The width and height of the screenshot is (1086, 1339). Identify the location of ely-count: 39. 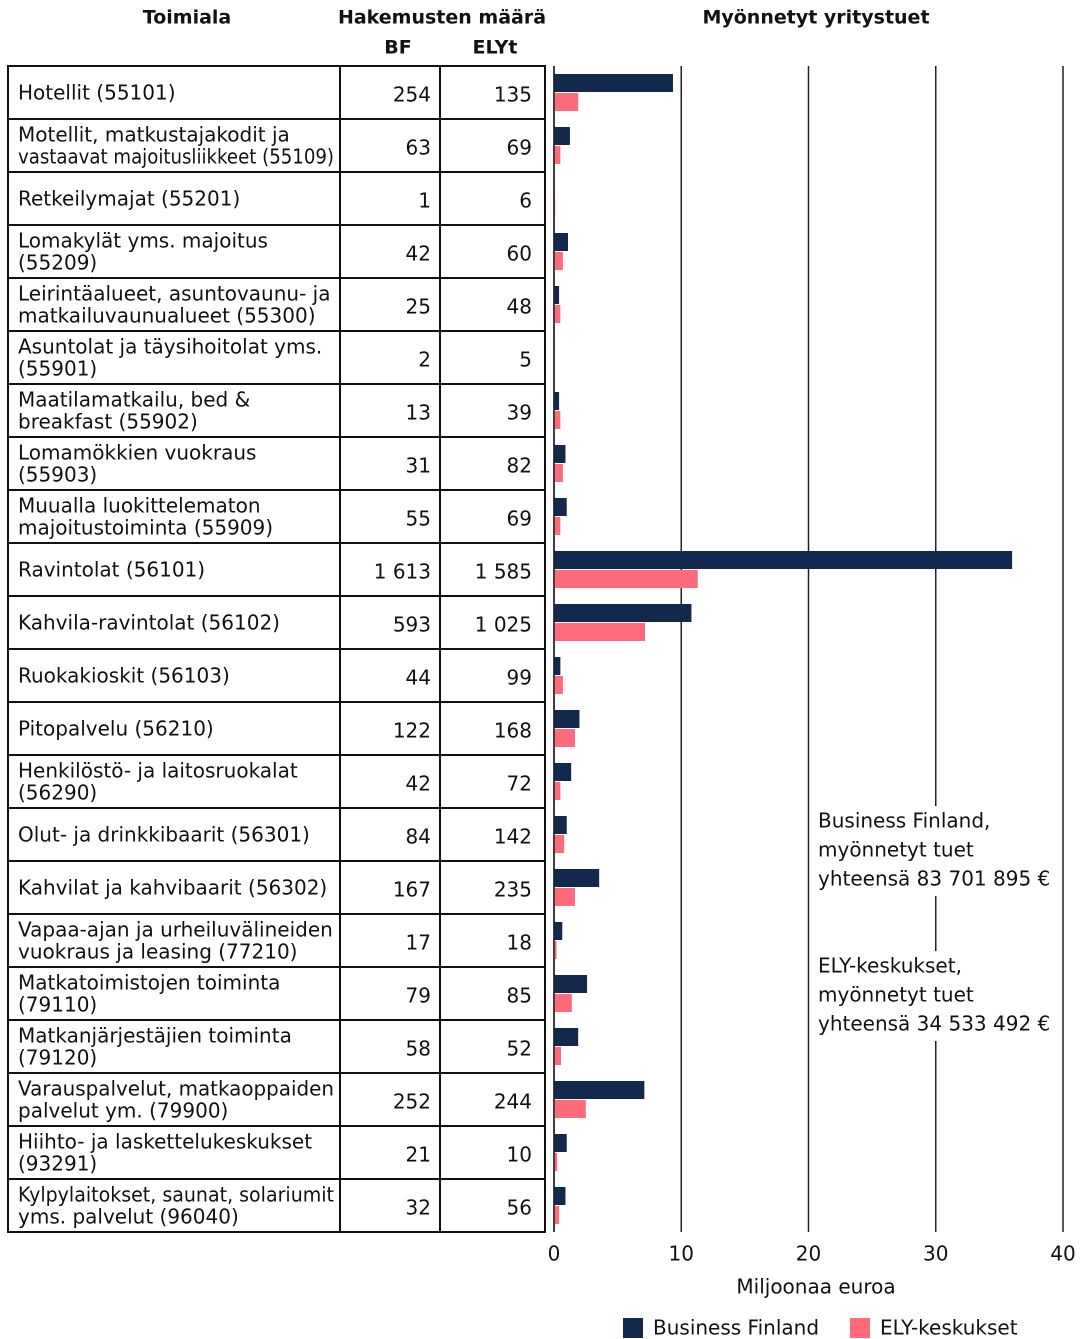
(519, 413).